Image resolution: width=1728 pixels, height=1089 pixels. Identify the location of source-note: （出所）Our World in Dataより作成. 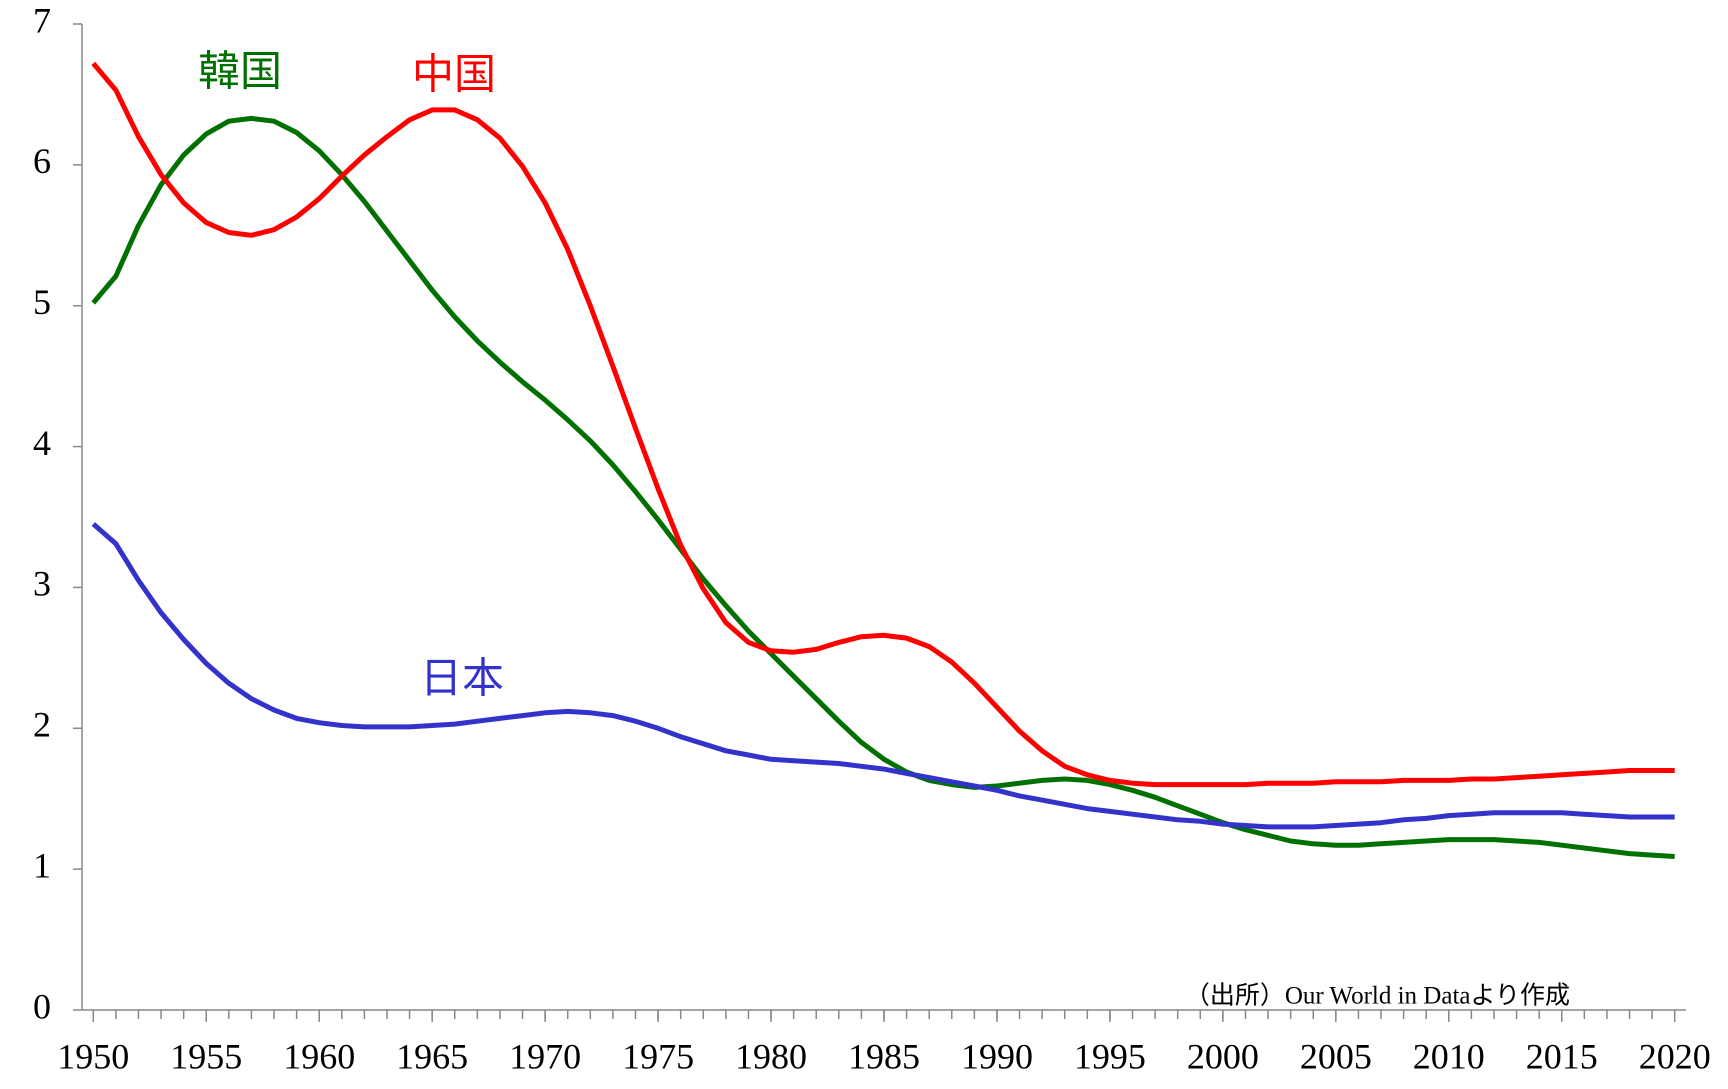
(1377, 996).